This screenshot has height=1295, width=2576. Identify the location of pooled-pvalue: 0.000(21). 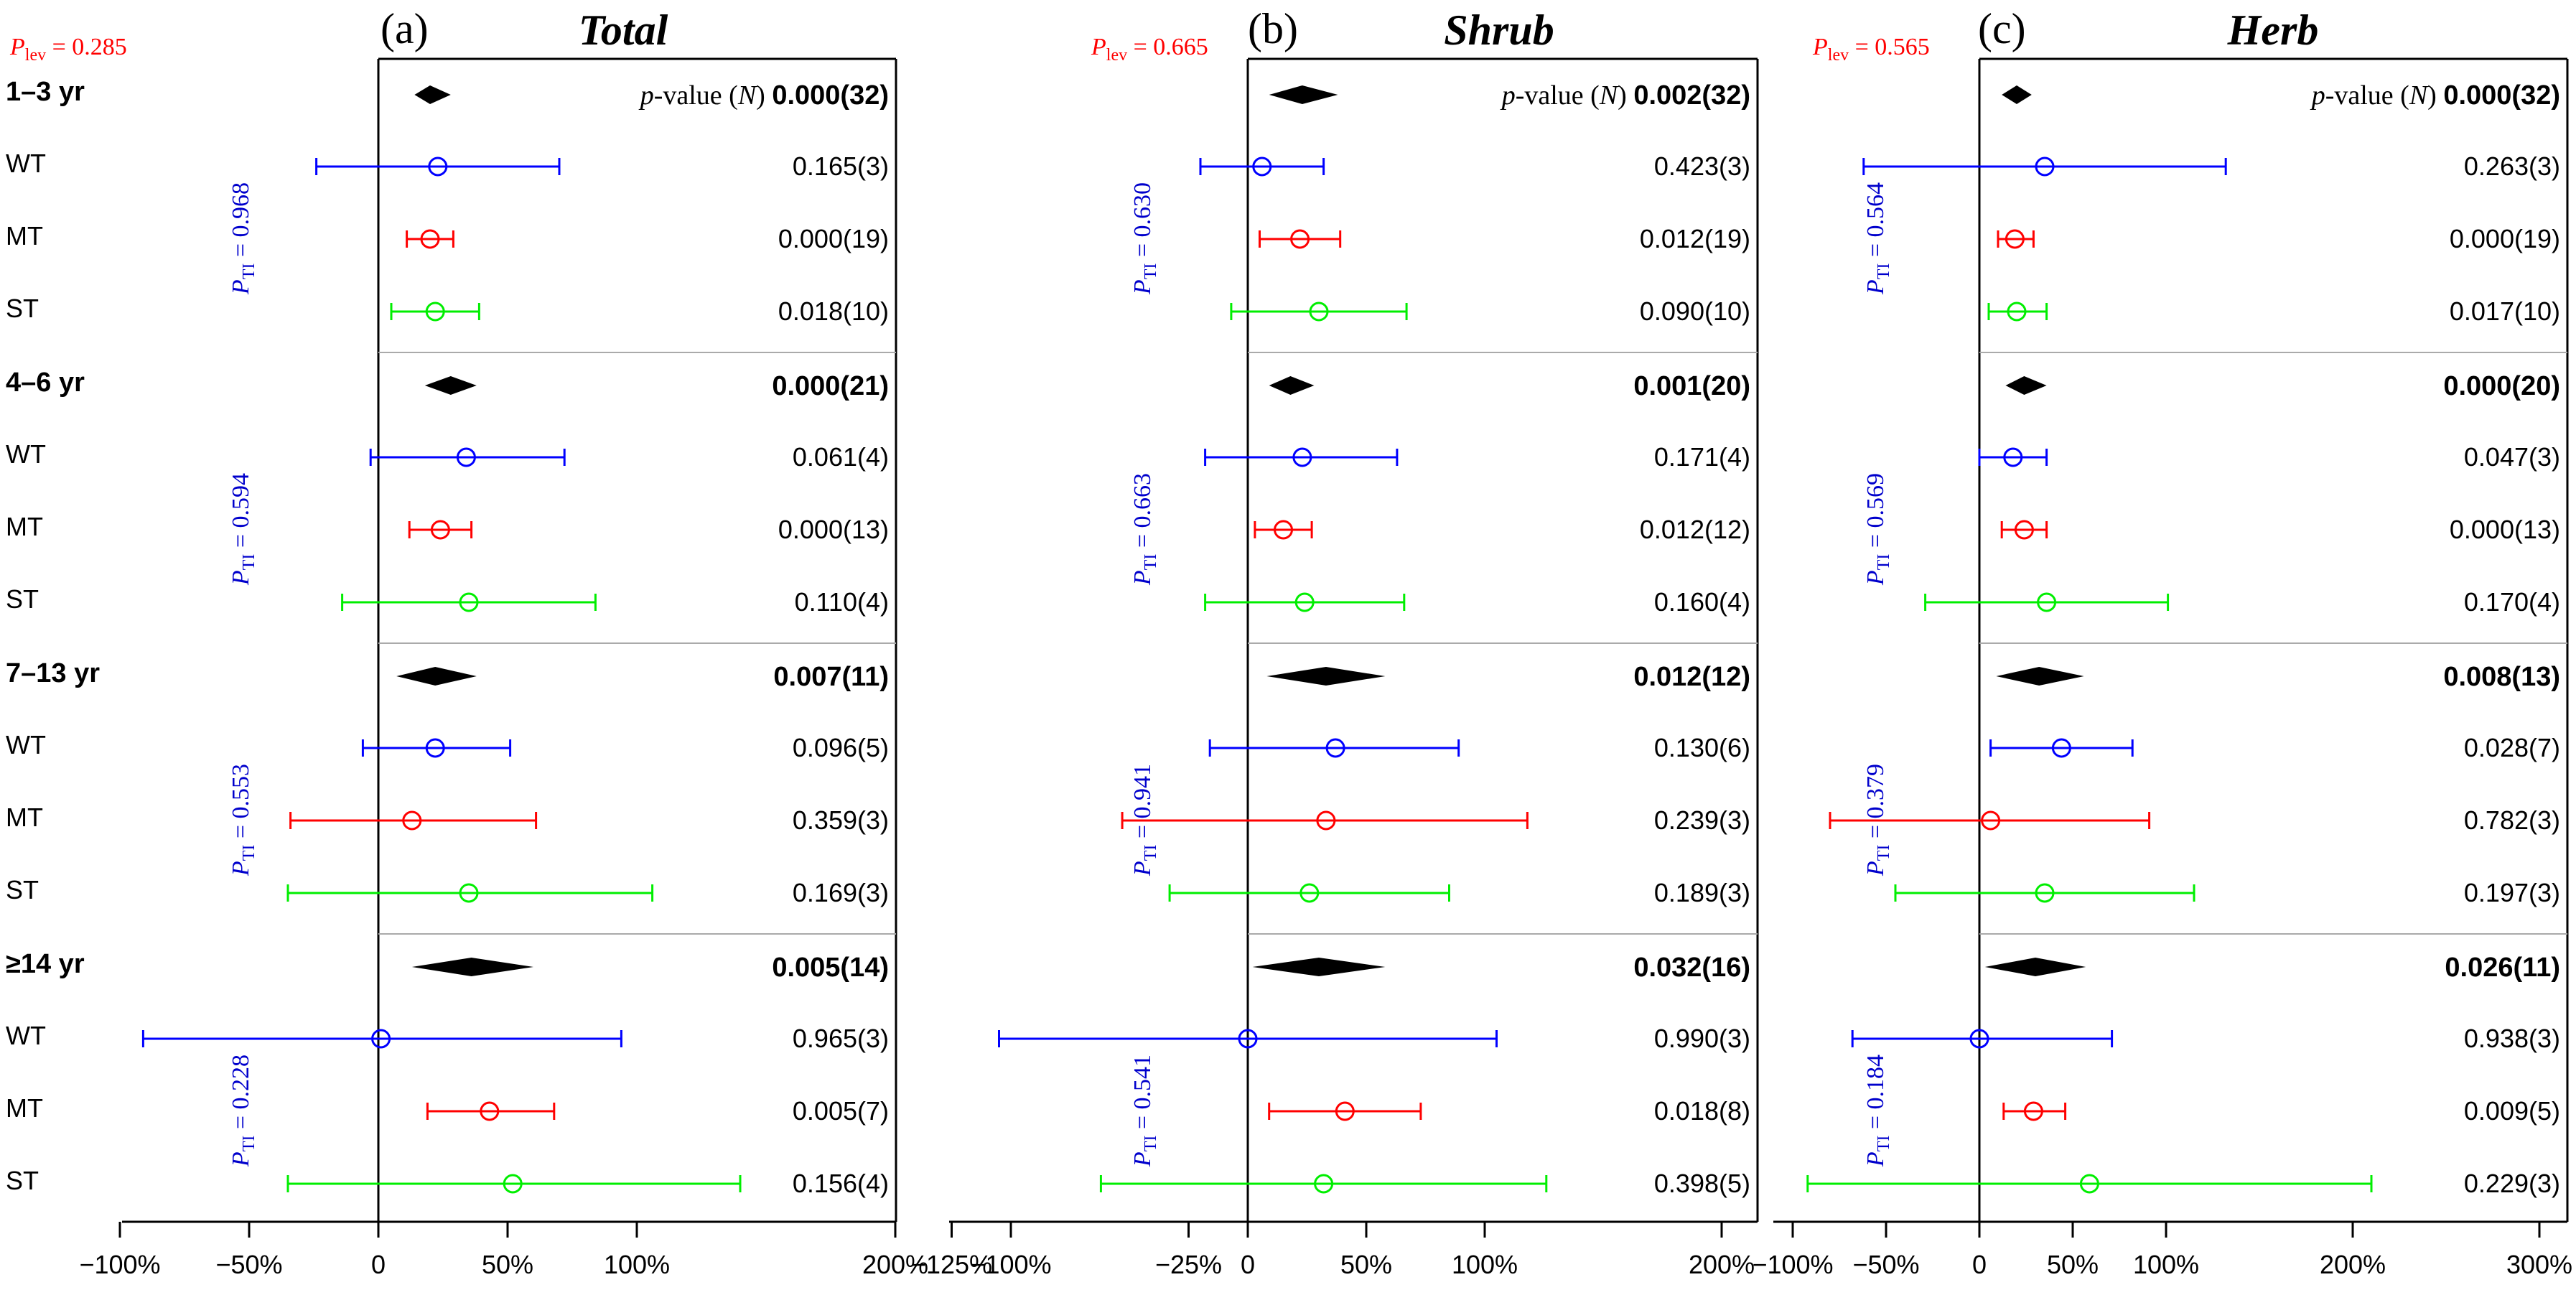
(830, 386).